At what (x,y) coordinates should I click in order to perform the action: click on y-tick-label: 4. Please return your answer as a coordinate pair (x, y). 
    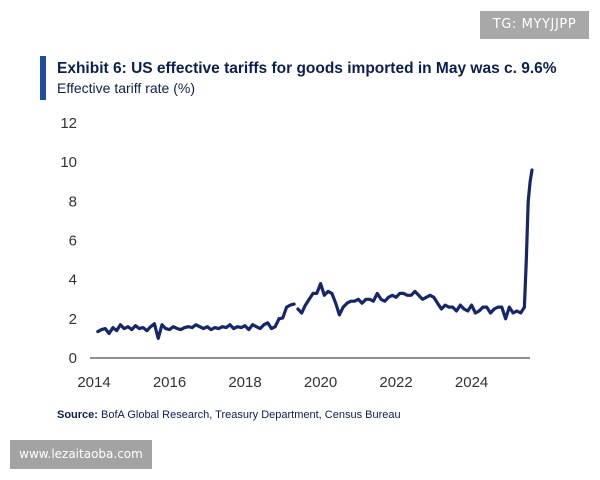
    Looking at the image, I should click on (73, 280).